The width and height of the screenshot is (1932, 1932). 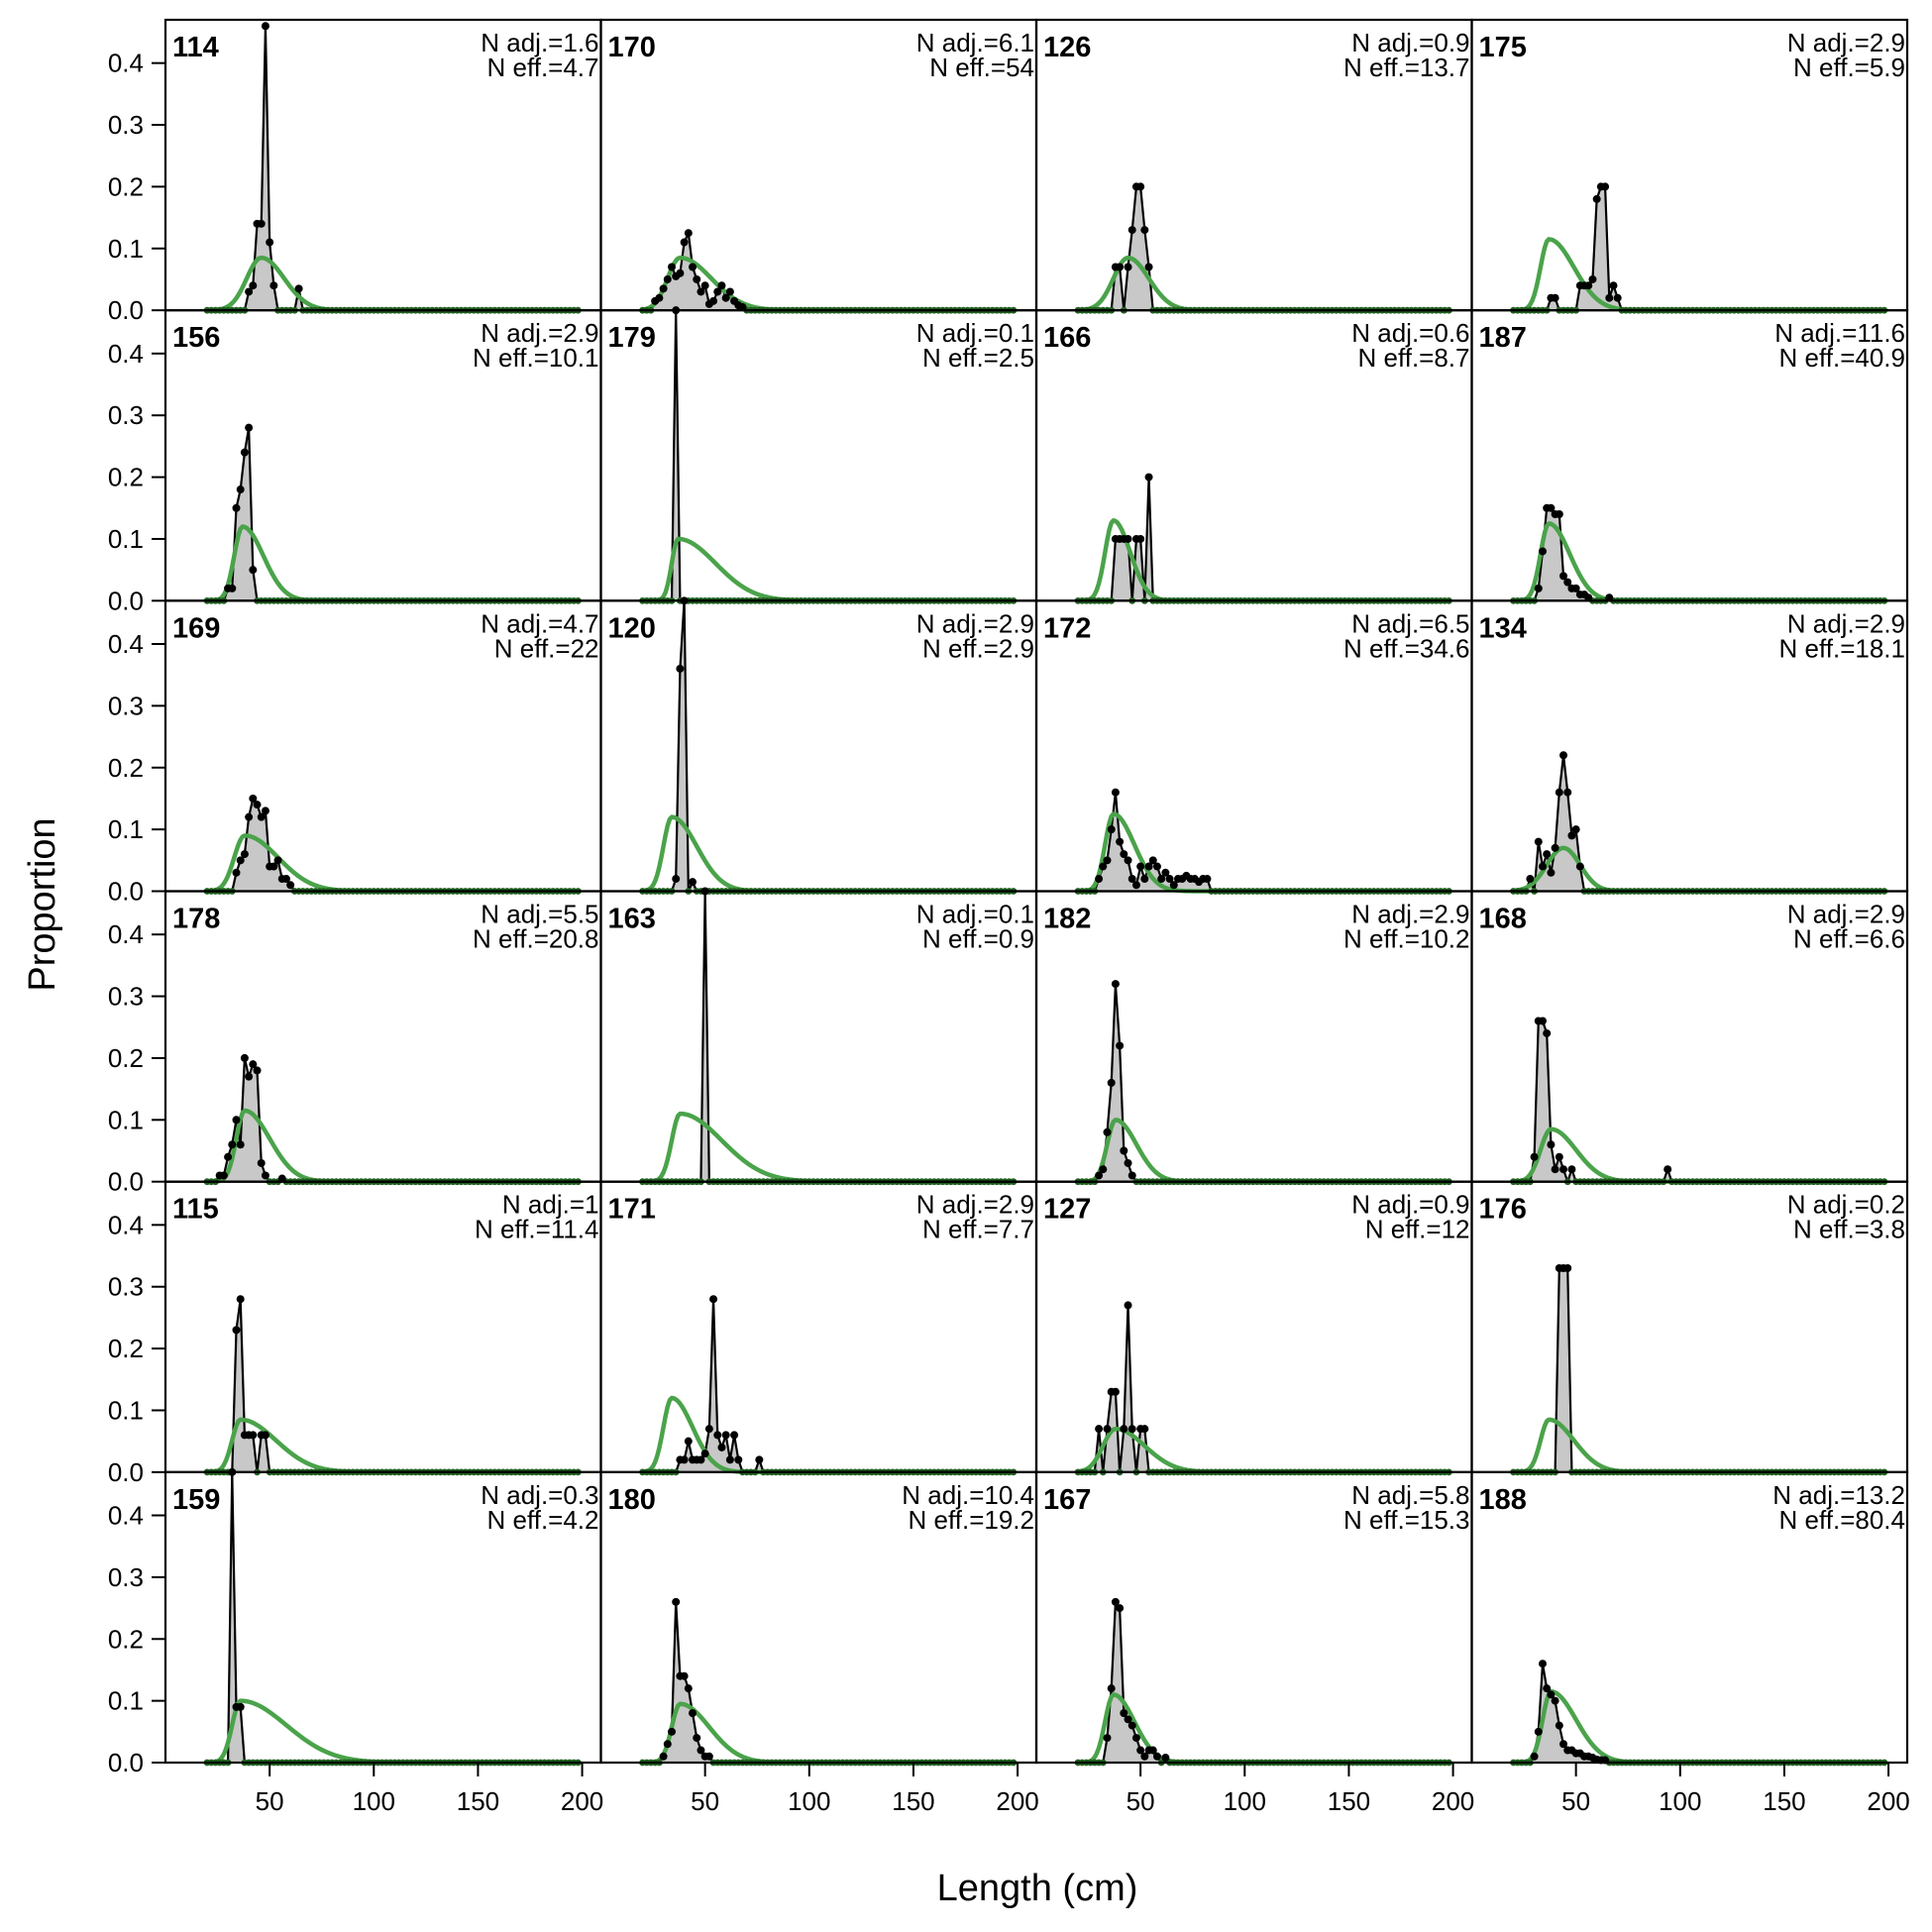 I want to click on n-eff-label: N eff.=0.9, so click(x=978, y=939).